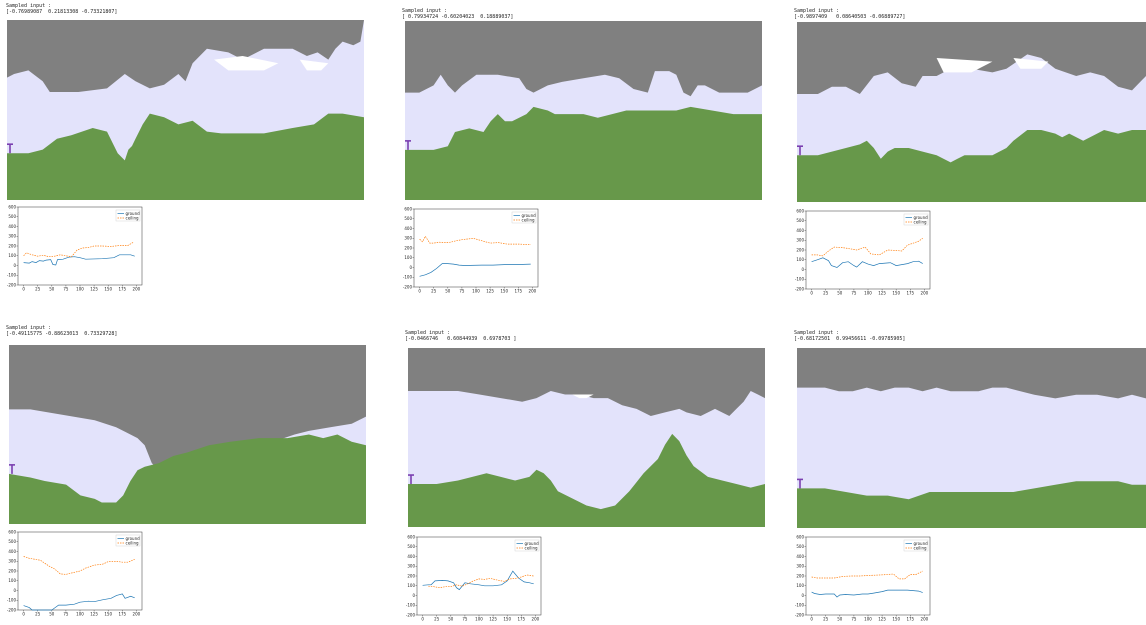  I want to click on ground-series-line, so click(79, 260).